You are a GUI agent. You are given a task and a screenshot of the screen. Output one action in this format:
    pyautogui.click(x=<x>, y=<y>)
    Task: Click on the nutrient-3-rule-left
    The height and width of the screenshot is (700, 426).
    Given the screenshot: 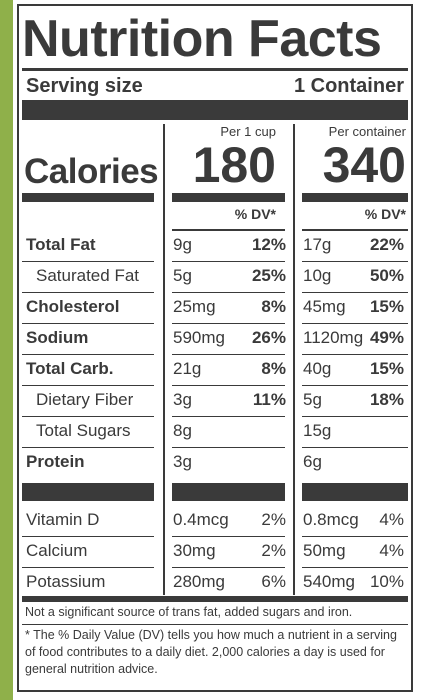 What is the action you would take?
    pyautogui.click(x=88, y=354)
    